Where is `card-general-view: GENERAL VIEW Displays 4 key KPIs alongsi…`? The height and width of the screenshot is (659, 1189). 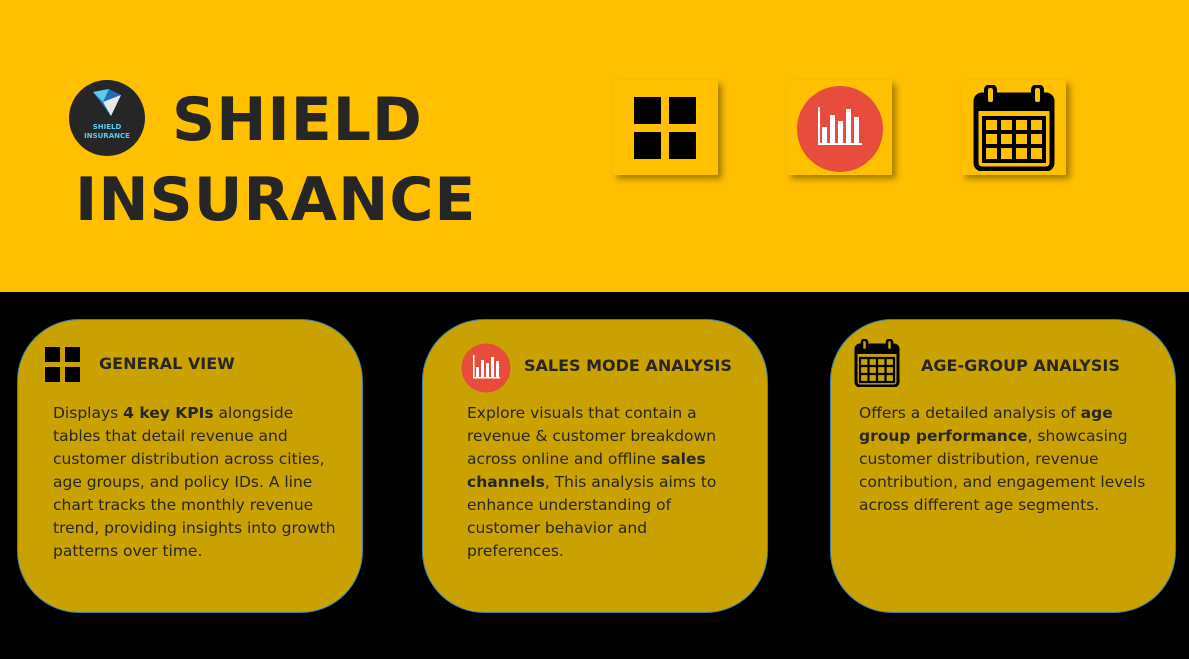
card-general-view: GENERAL VIEW Displays 4 key KPIs alongsi… is located at coordinates (190, 466).